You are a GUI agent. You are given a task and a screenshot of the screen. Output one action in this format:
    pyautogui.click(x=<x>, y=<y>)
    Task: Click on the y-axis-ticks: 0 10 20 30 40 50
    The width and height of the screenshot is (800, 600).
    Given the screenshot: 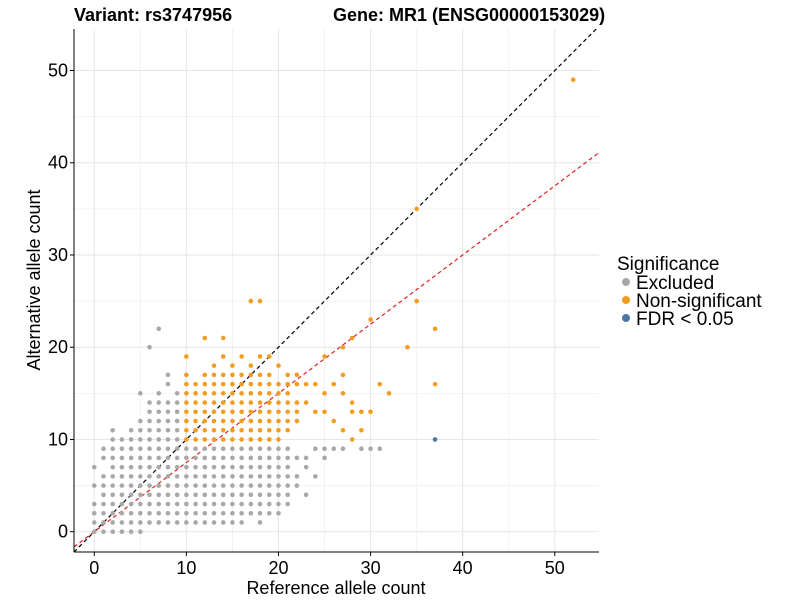 What is the action you would take?
    pyautogui.click(x=61, y=301)
    